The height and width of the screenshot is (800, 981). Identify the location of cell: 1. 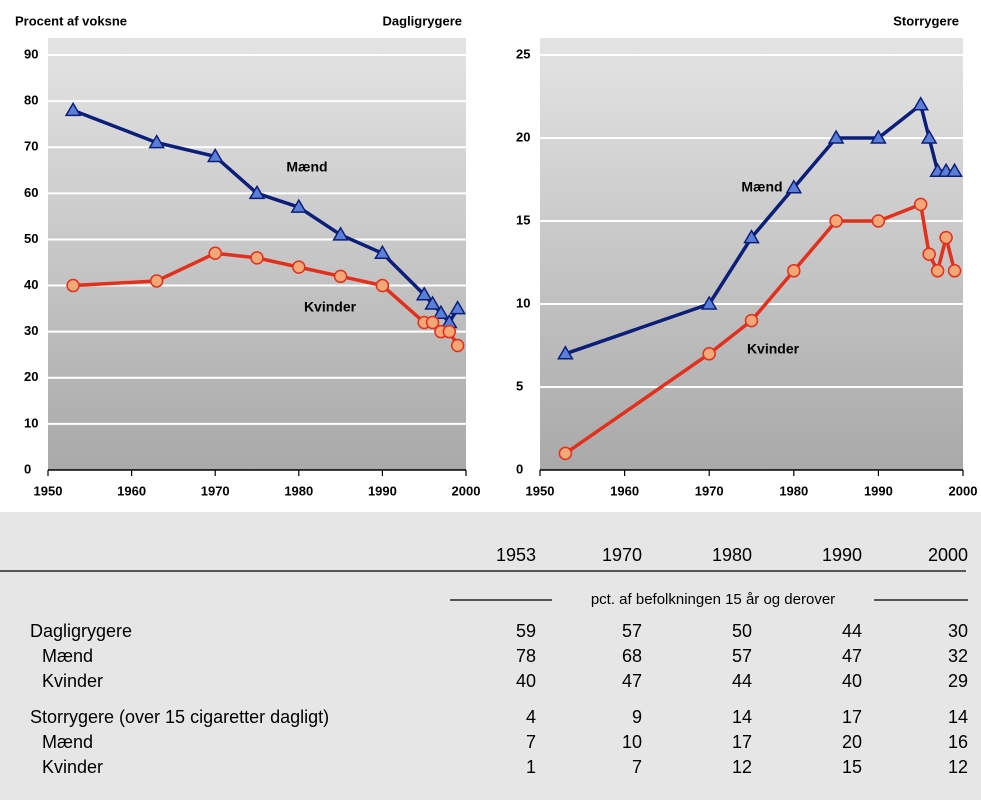
(531, 767).